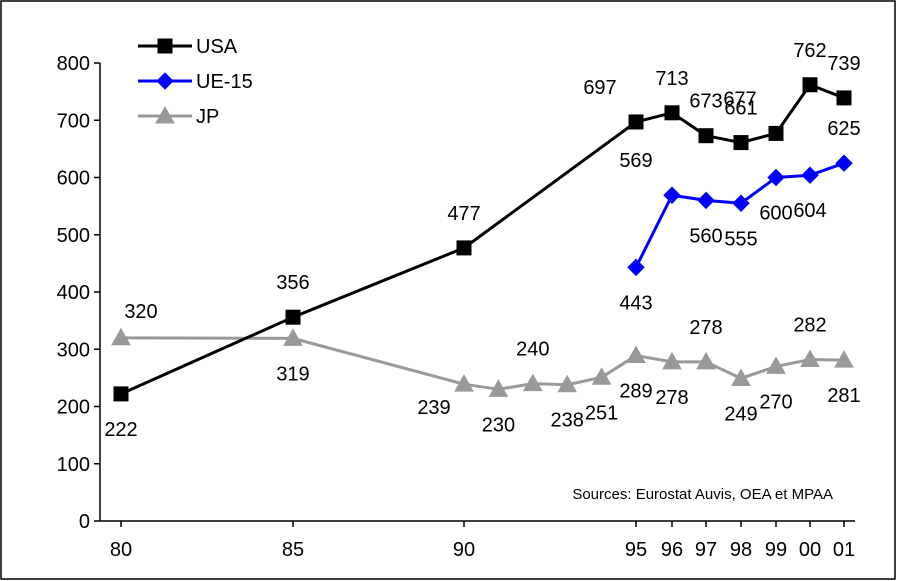 This screenshot has height=581, width=897. Describe the element at coordinates (809, 51) in the screenshot. I see `data-label-usa: 762` at that location.